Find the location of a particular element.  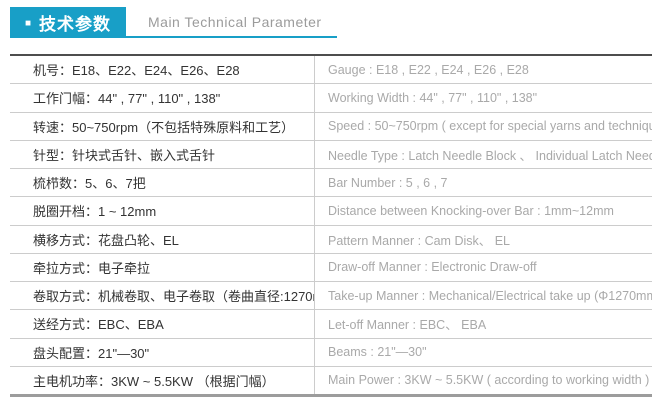

spec-cn-cell: 针型：针块式舌针、嵌入式舌针 is located at coordinates (162, 154).